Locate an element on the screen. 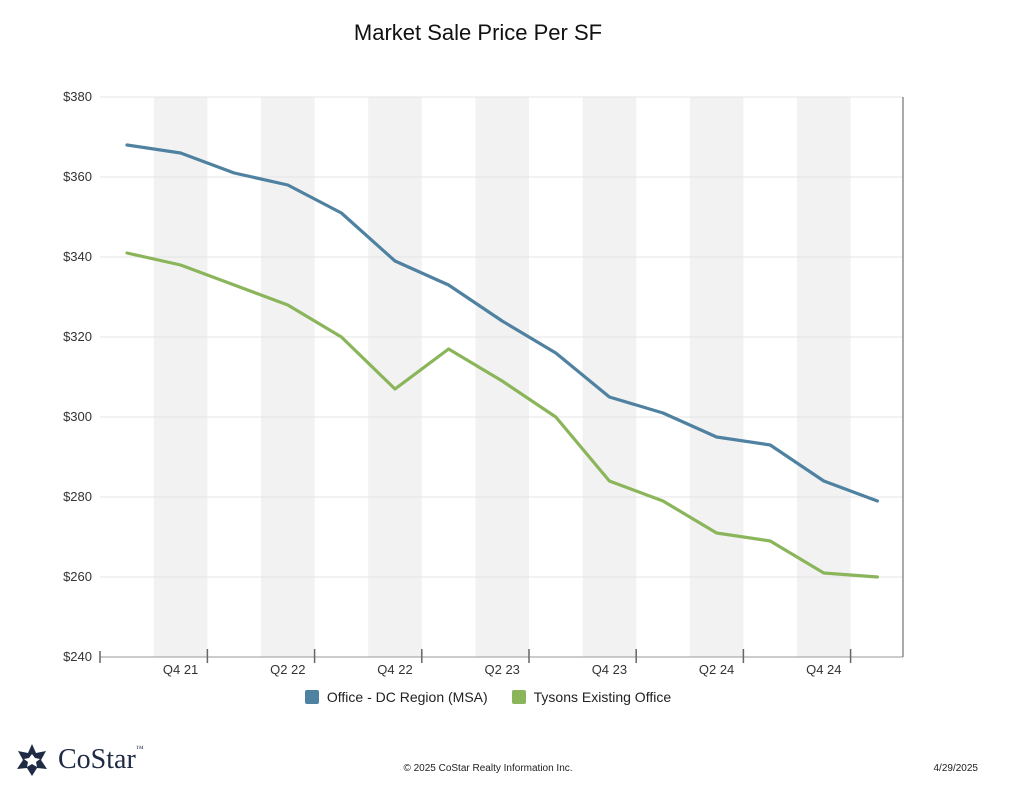  x-tick-label: Q4 22 is located at coordinates (394, 669).